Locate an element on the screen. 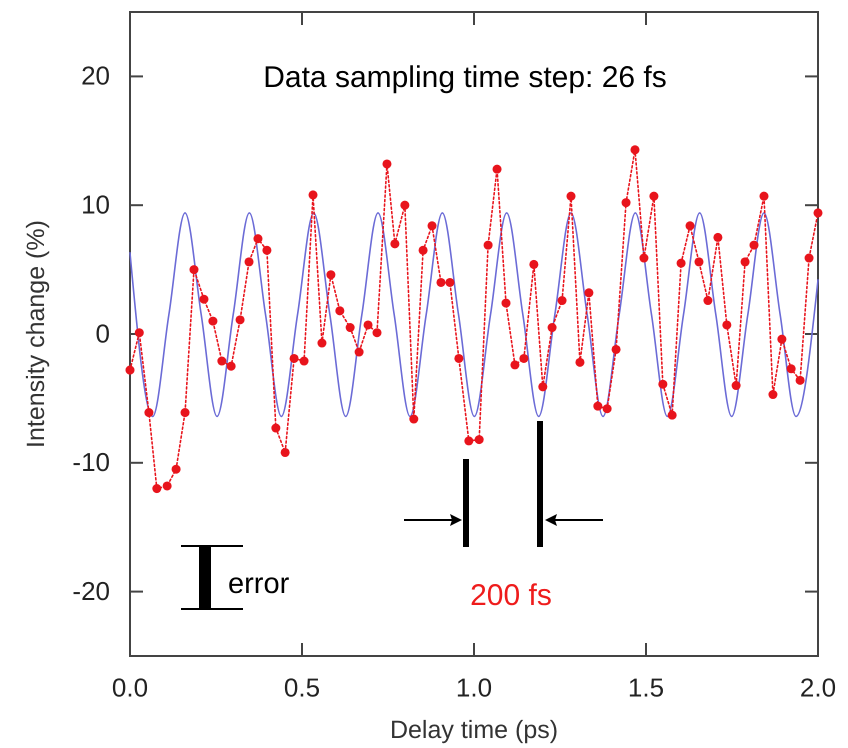 Image resolution: width=848 pixels, height=748 pixels. annotation: error is located at coordinates (259, 584).